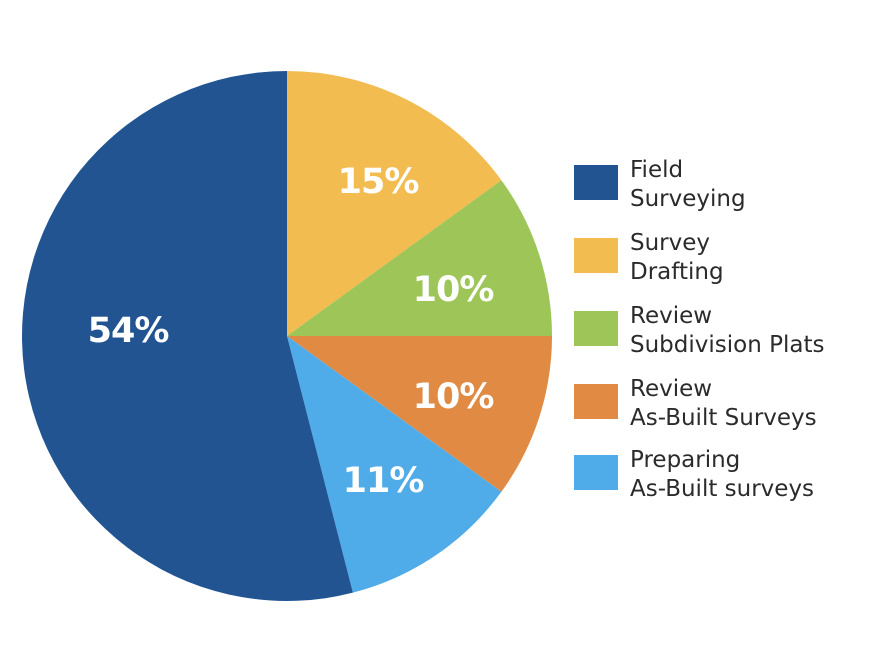  Describe the element at coordinates (722, 489) in the screenshot. I see `legend-label-line2: As-Built surveys` at that location.